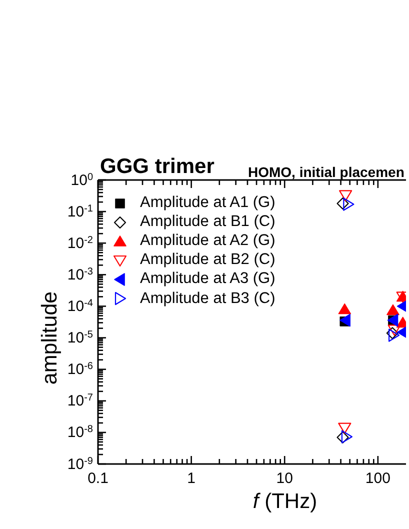  What do you see at coordinates (208, 299) in the screenshot?
I see `legend-label: Amplitude at B3 (C)` at bounding box center [208, 299].